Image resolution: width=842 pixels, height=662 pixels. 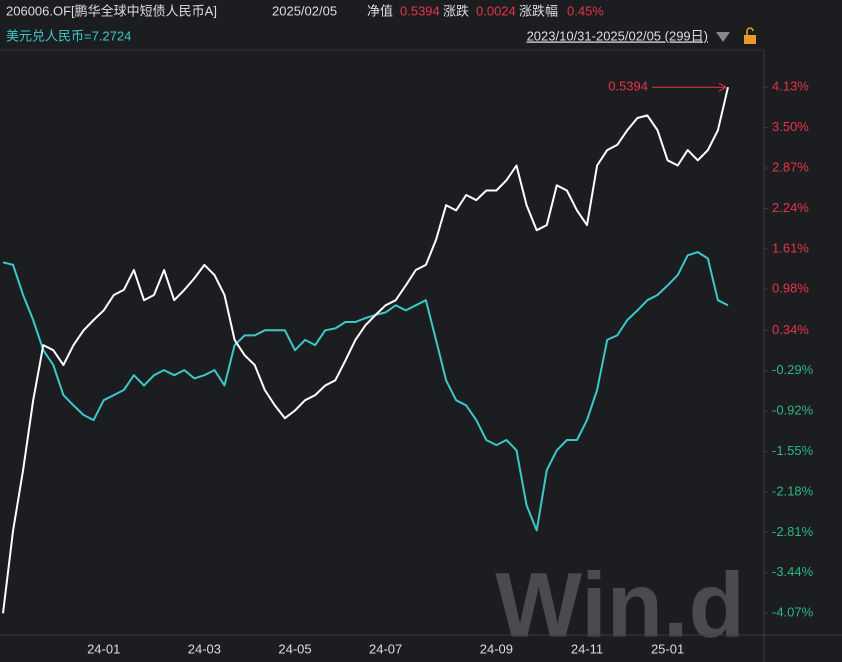 What do you see at coordinates (496, 648) in the screenshot?
I see `x-tick-label: 24-09` at bounding box center [496, 648].